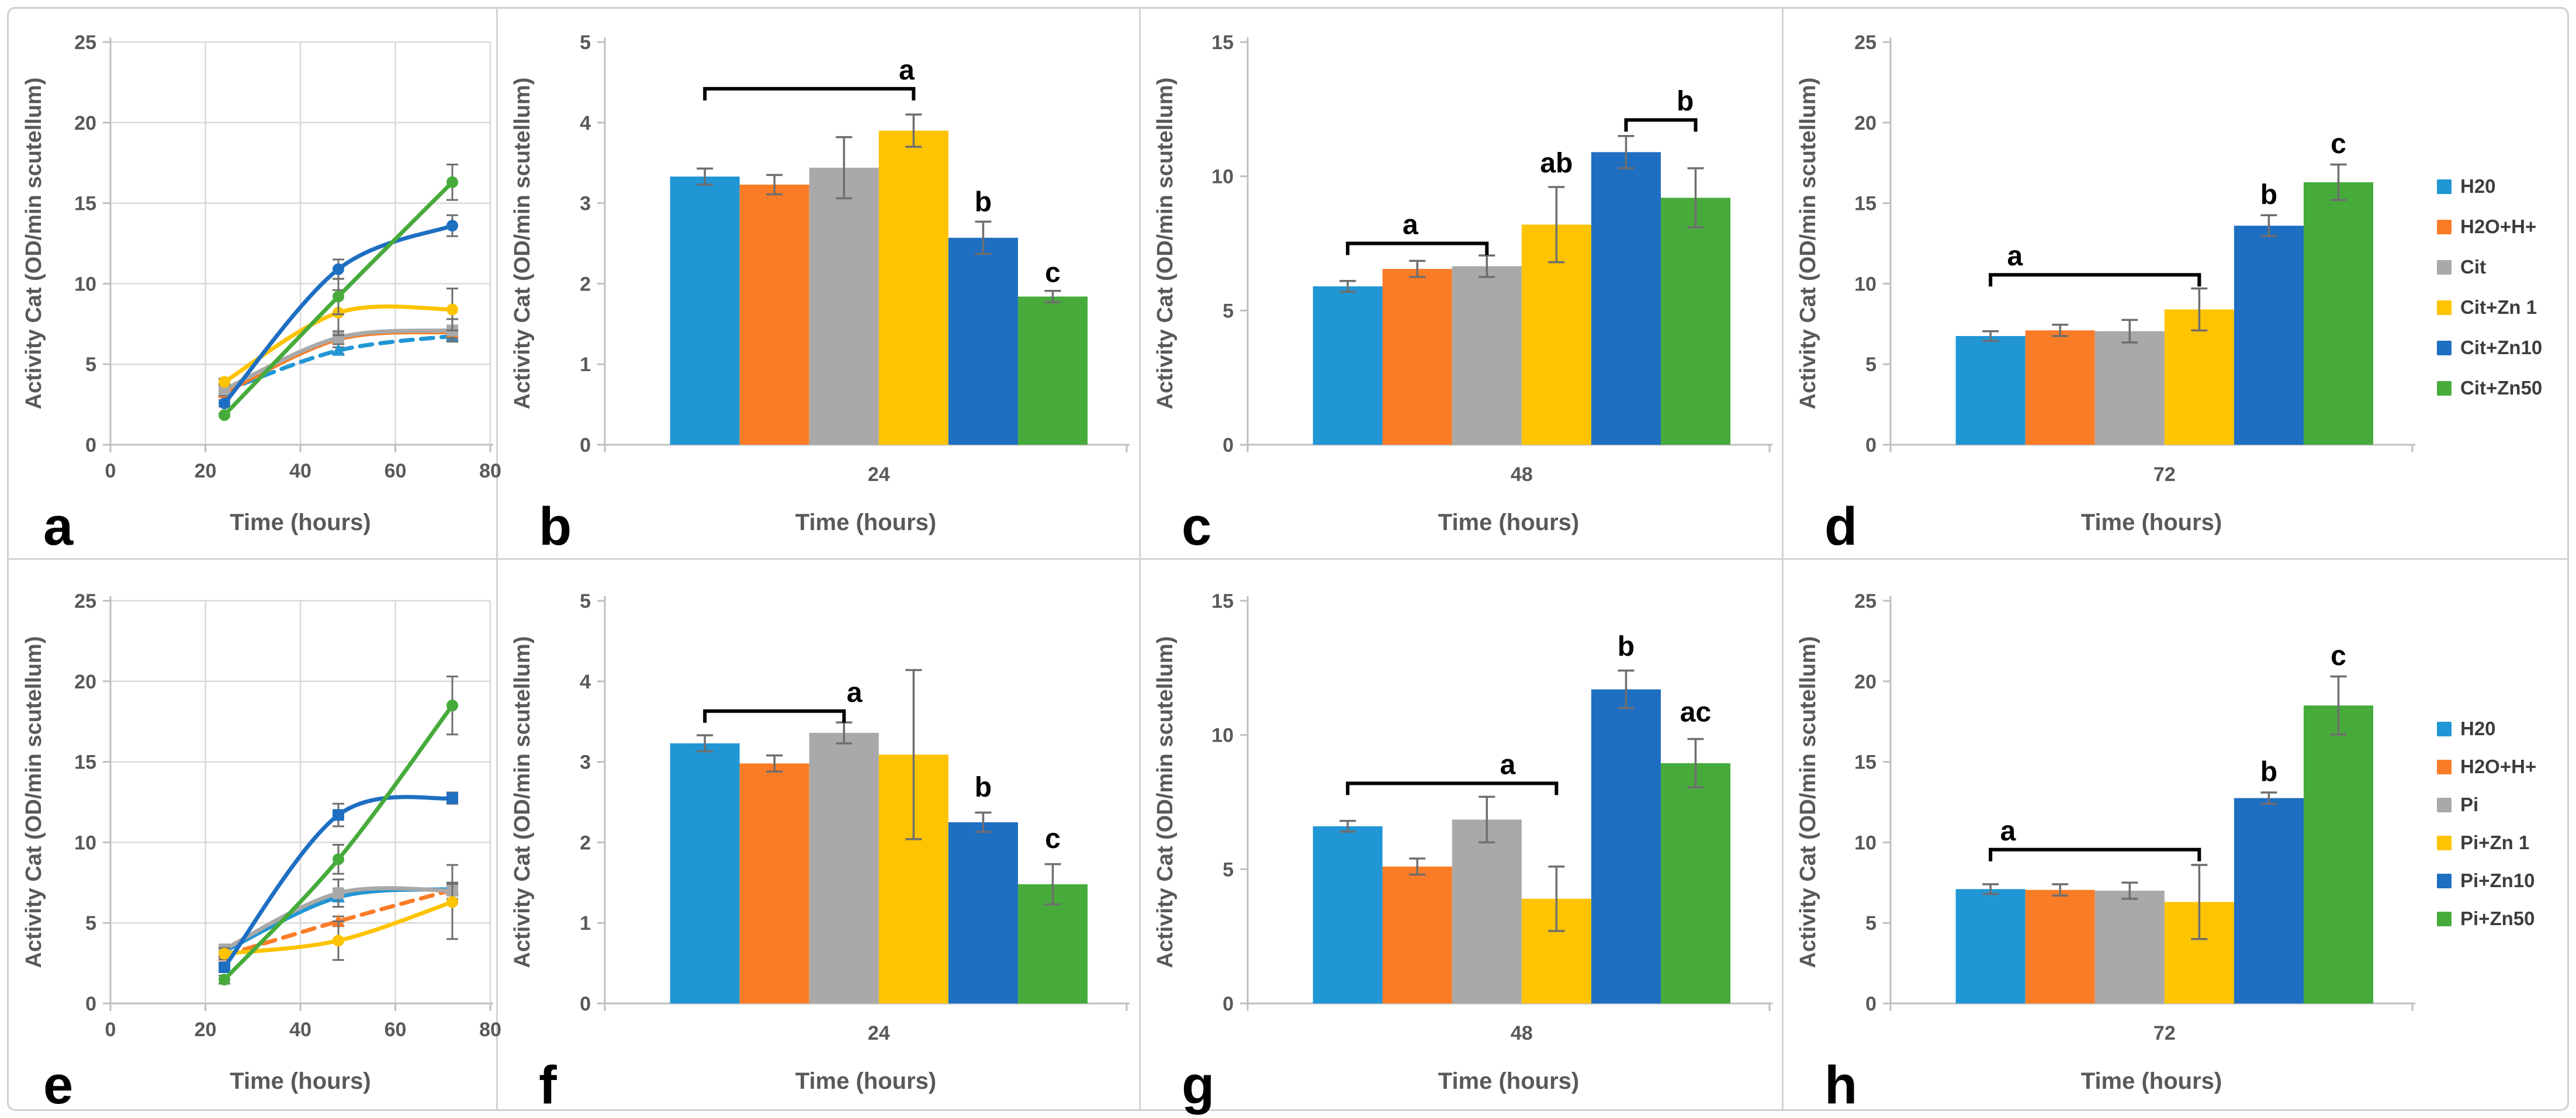 This screenshot has width=2576, height=1118. What do you see at coordinates (1840, 1085) in the screenshot?
I see `panel-letter: h` at bounding box center [1840, 1085].